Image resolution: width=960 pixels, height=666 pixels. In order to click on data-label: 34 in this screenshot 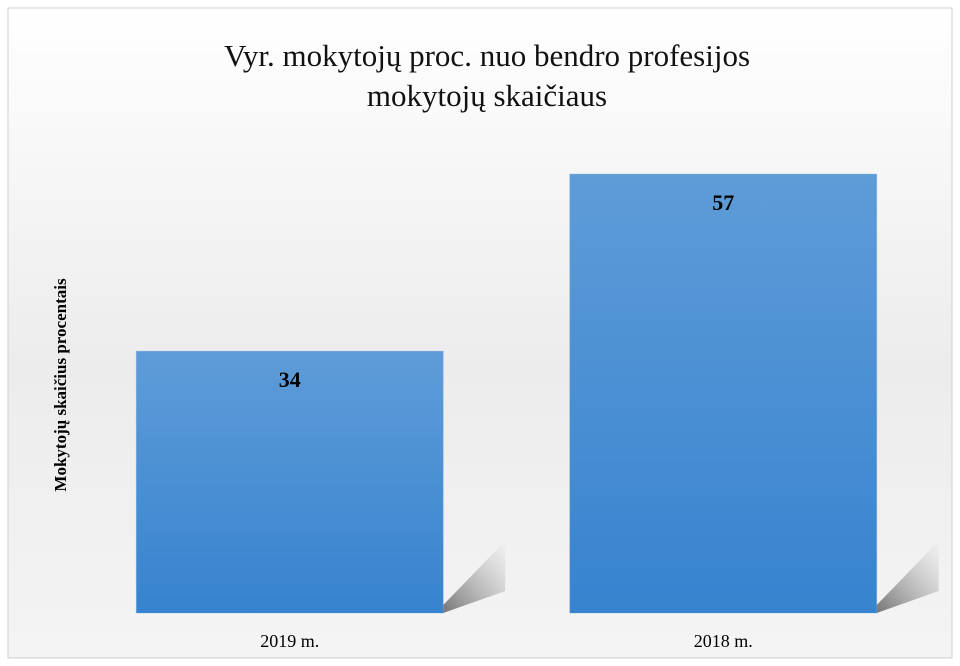, I will do `click(290, 379)`.